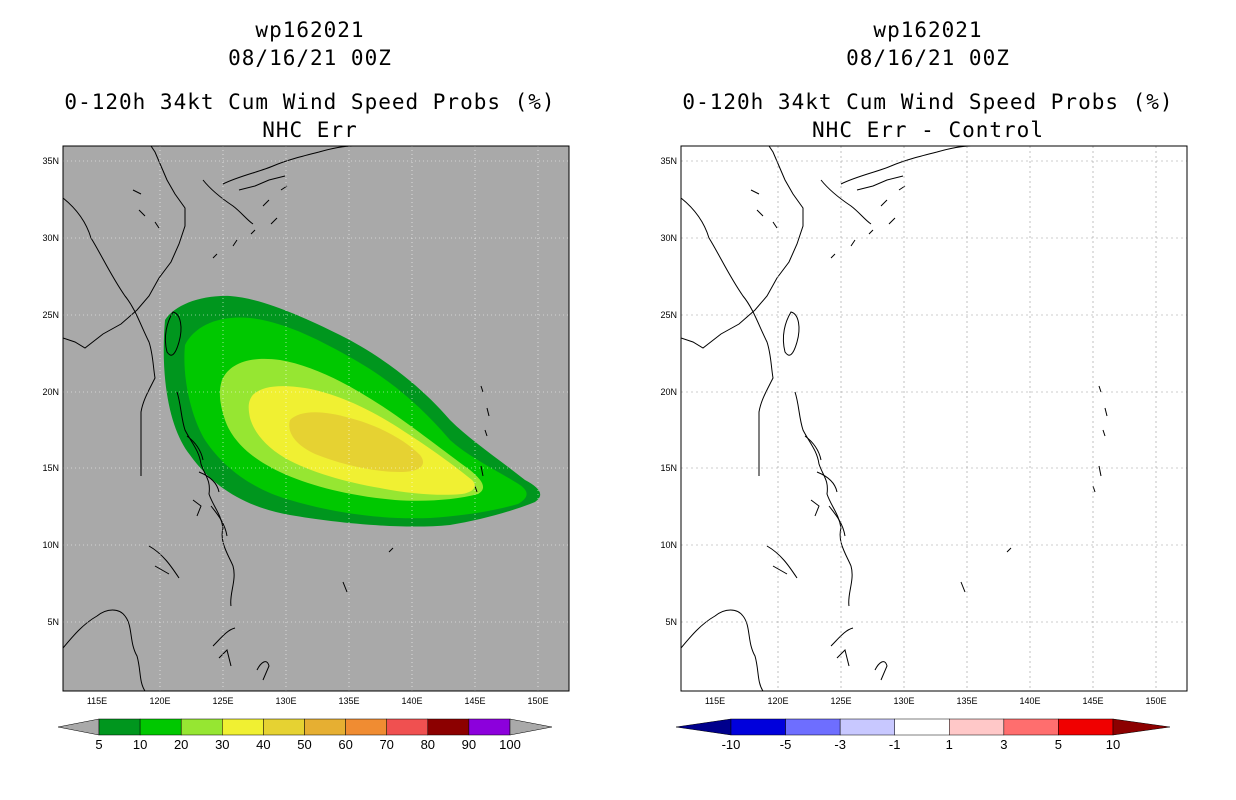 Image resolution: width=1236 pixels, height=800 pixels. What do you see at coordinates (1003, 744) in the screenshot?
I see `colorbar-label: 3` at bounding box center [1003, 744].